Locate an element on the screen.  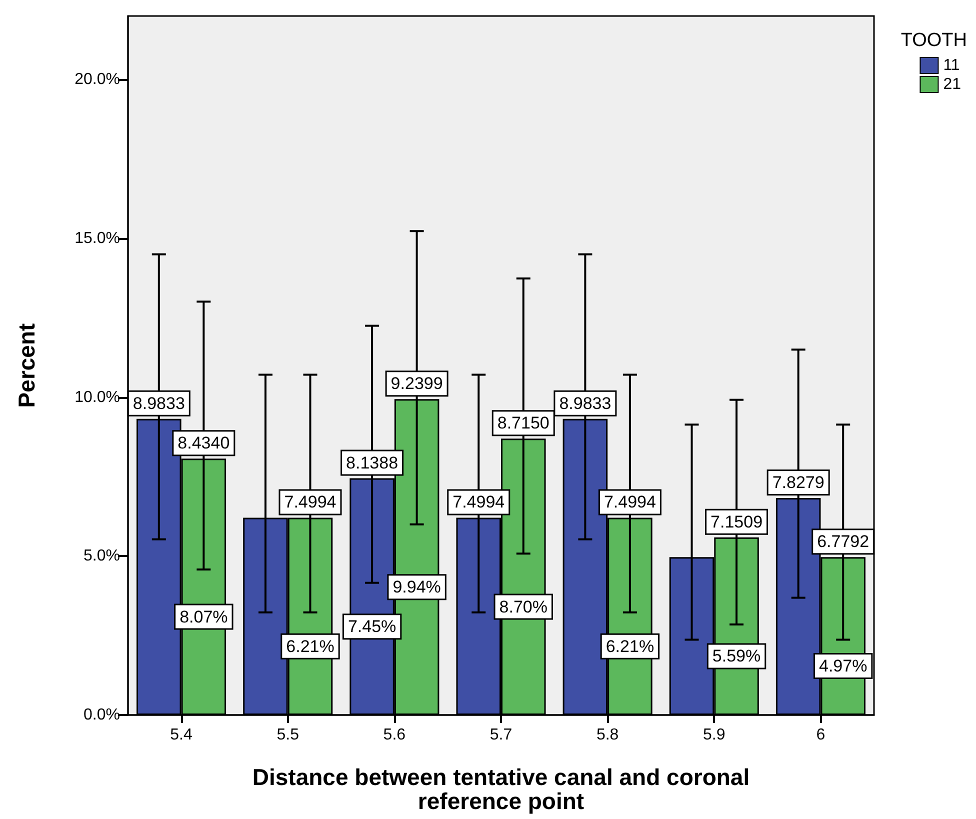
data-label: 8.70% is located at coordinates (523, 606).